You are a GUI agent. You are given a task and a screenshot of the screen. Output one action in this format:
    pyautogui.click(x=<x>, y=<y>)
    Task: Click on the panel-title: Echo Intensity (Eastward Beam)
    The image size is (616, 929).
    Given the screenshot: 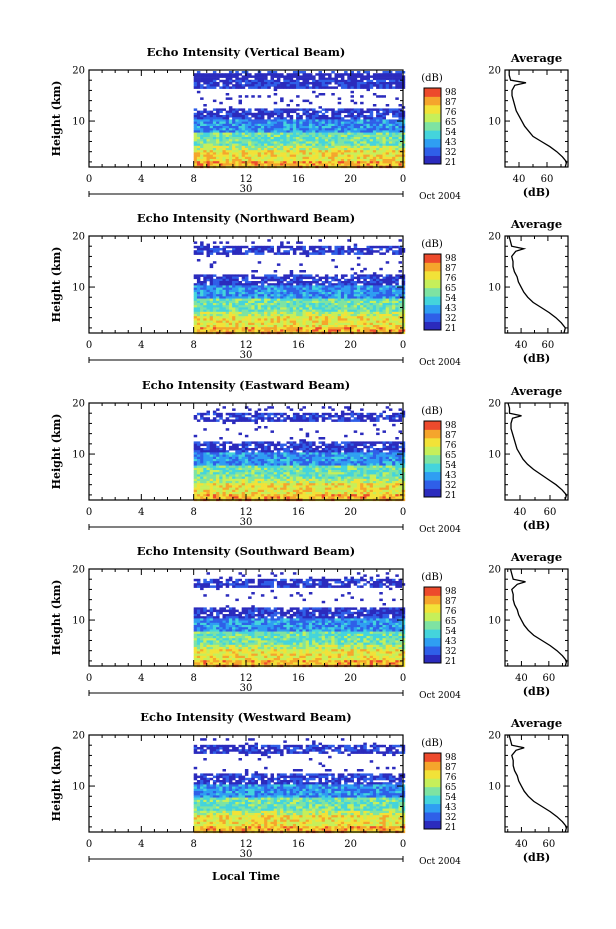 What is the action you would take?
    pyautogui.click(x=246, y=385)
    